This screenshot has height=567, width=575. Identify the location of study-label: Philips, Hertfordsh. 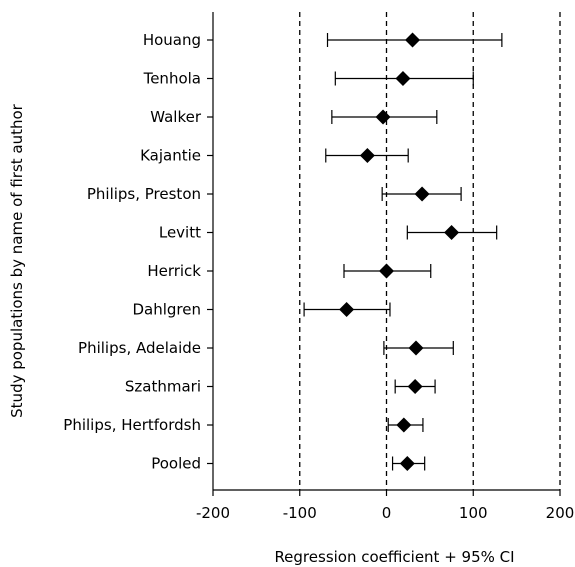
(132, 425).